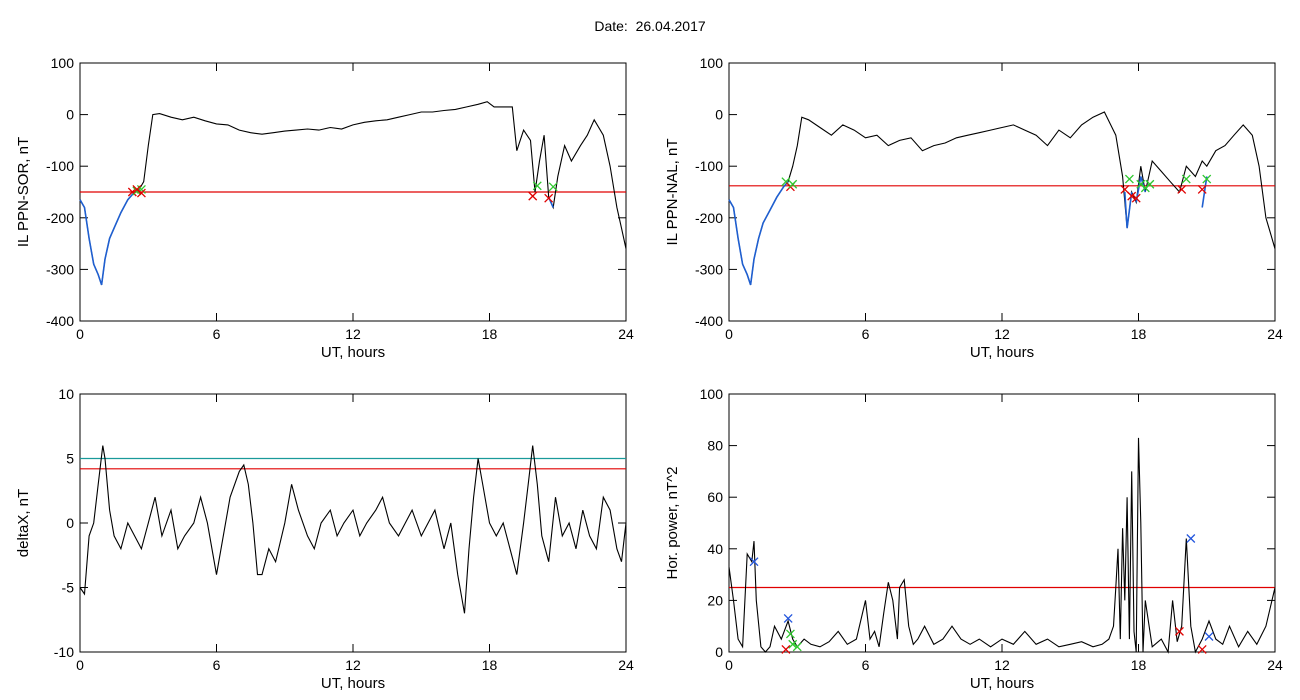 This screenshot has width=1300, height=700. I want to click on y-tick-label: -200, so click(60, 218).